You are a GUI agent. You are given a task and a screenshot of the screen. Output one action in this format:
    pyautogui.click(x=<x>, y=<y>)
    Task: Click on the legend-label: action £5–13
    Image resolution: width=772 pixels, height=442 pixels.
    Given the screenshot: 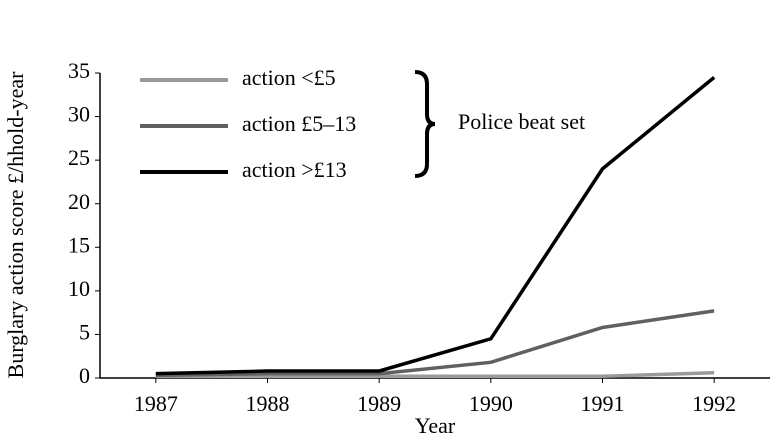 What is the action you would take?
    pyautogui.click(x=299, y=123)
    